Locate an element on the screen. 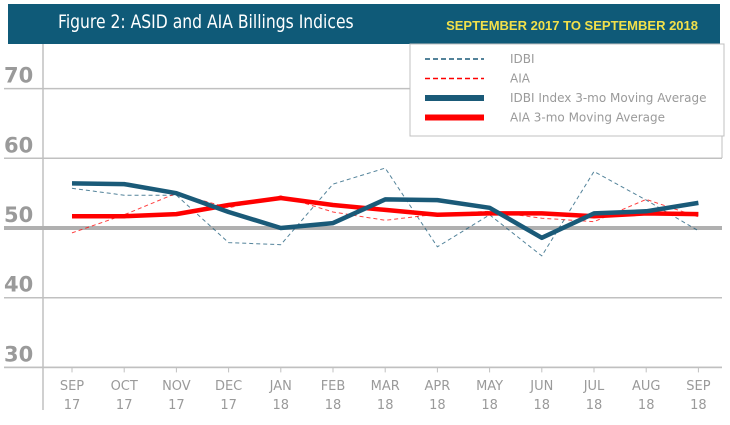  legend-label: AIA 3-mo Moving Average is located at coordinates (587, 118).